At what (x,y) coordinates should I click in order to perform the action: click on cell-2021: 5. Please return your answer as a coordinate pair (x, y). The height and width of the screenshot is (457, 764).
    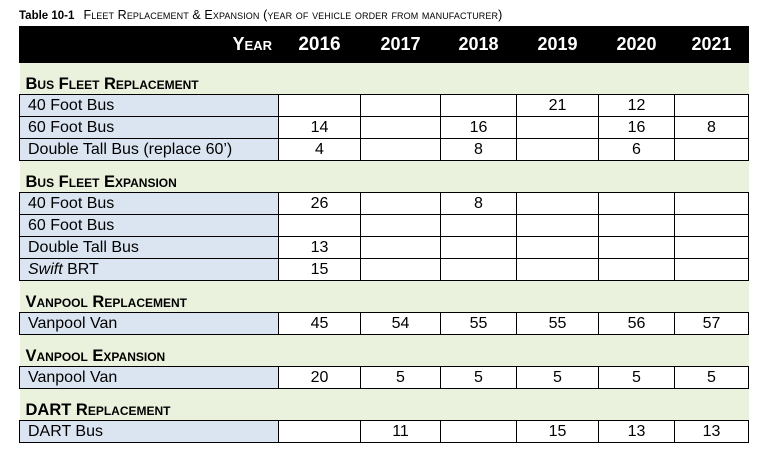
    Looking at the image, I should click on (711, 377).